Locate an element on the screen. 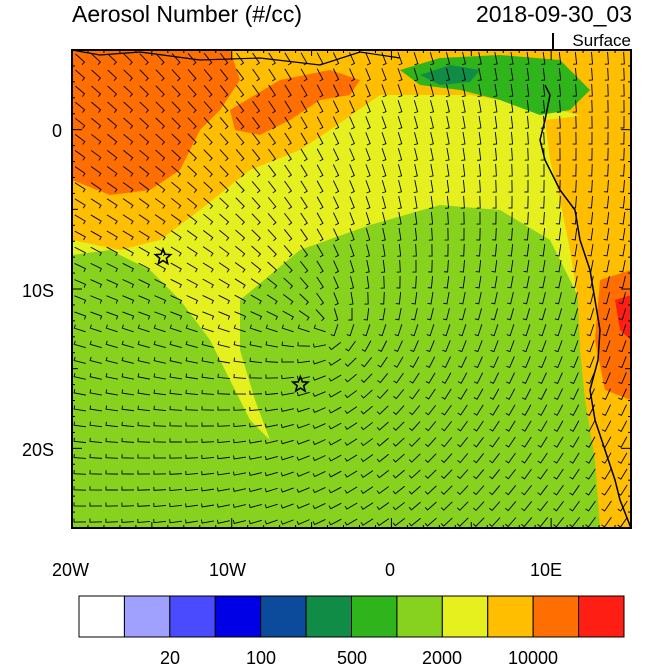 The height and width of the screenshot is (668, 650). field-blob-darkorange-west is located at coordinates (156, 122).